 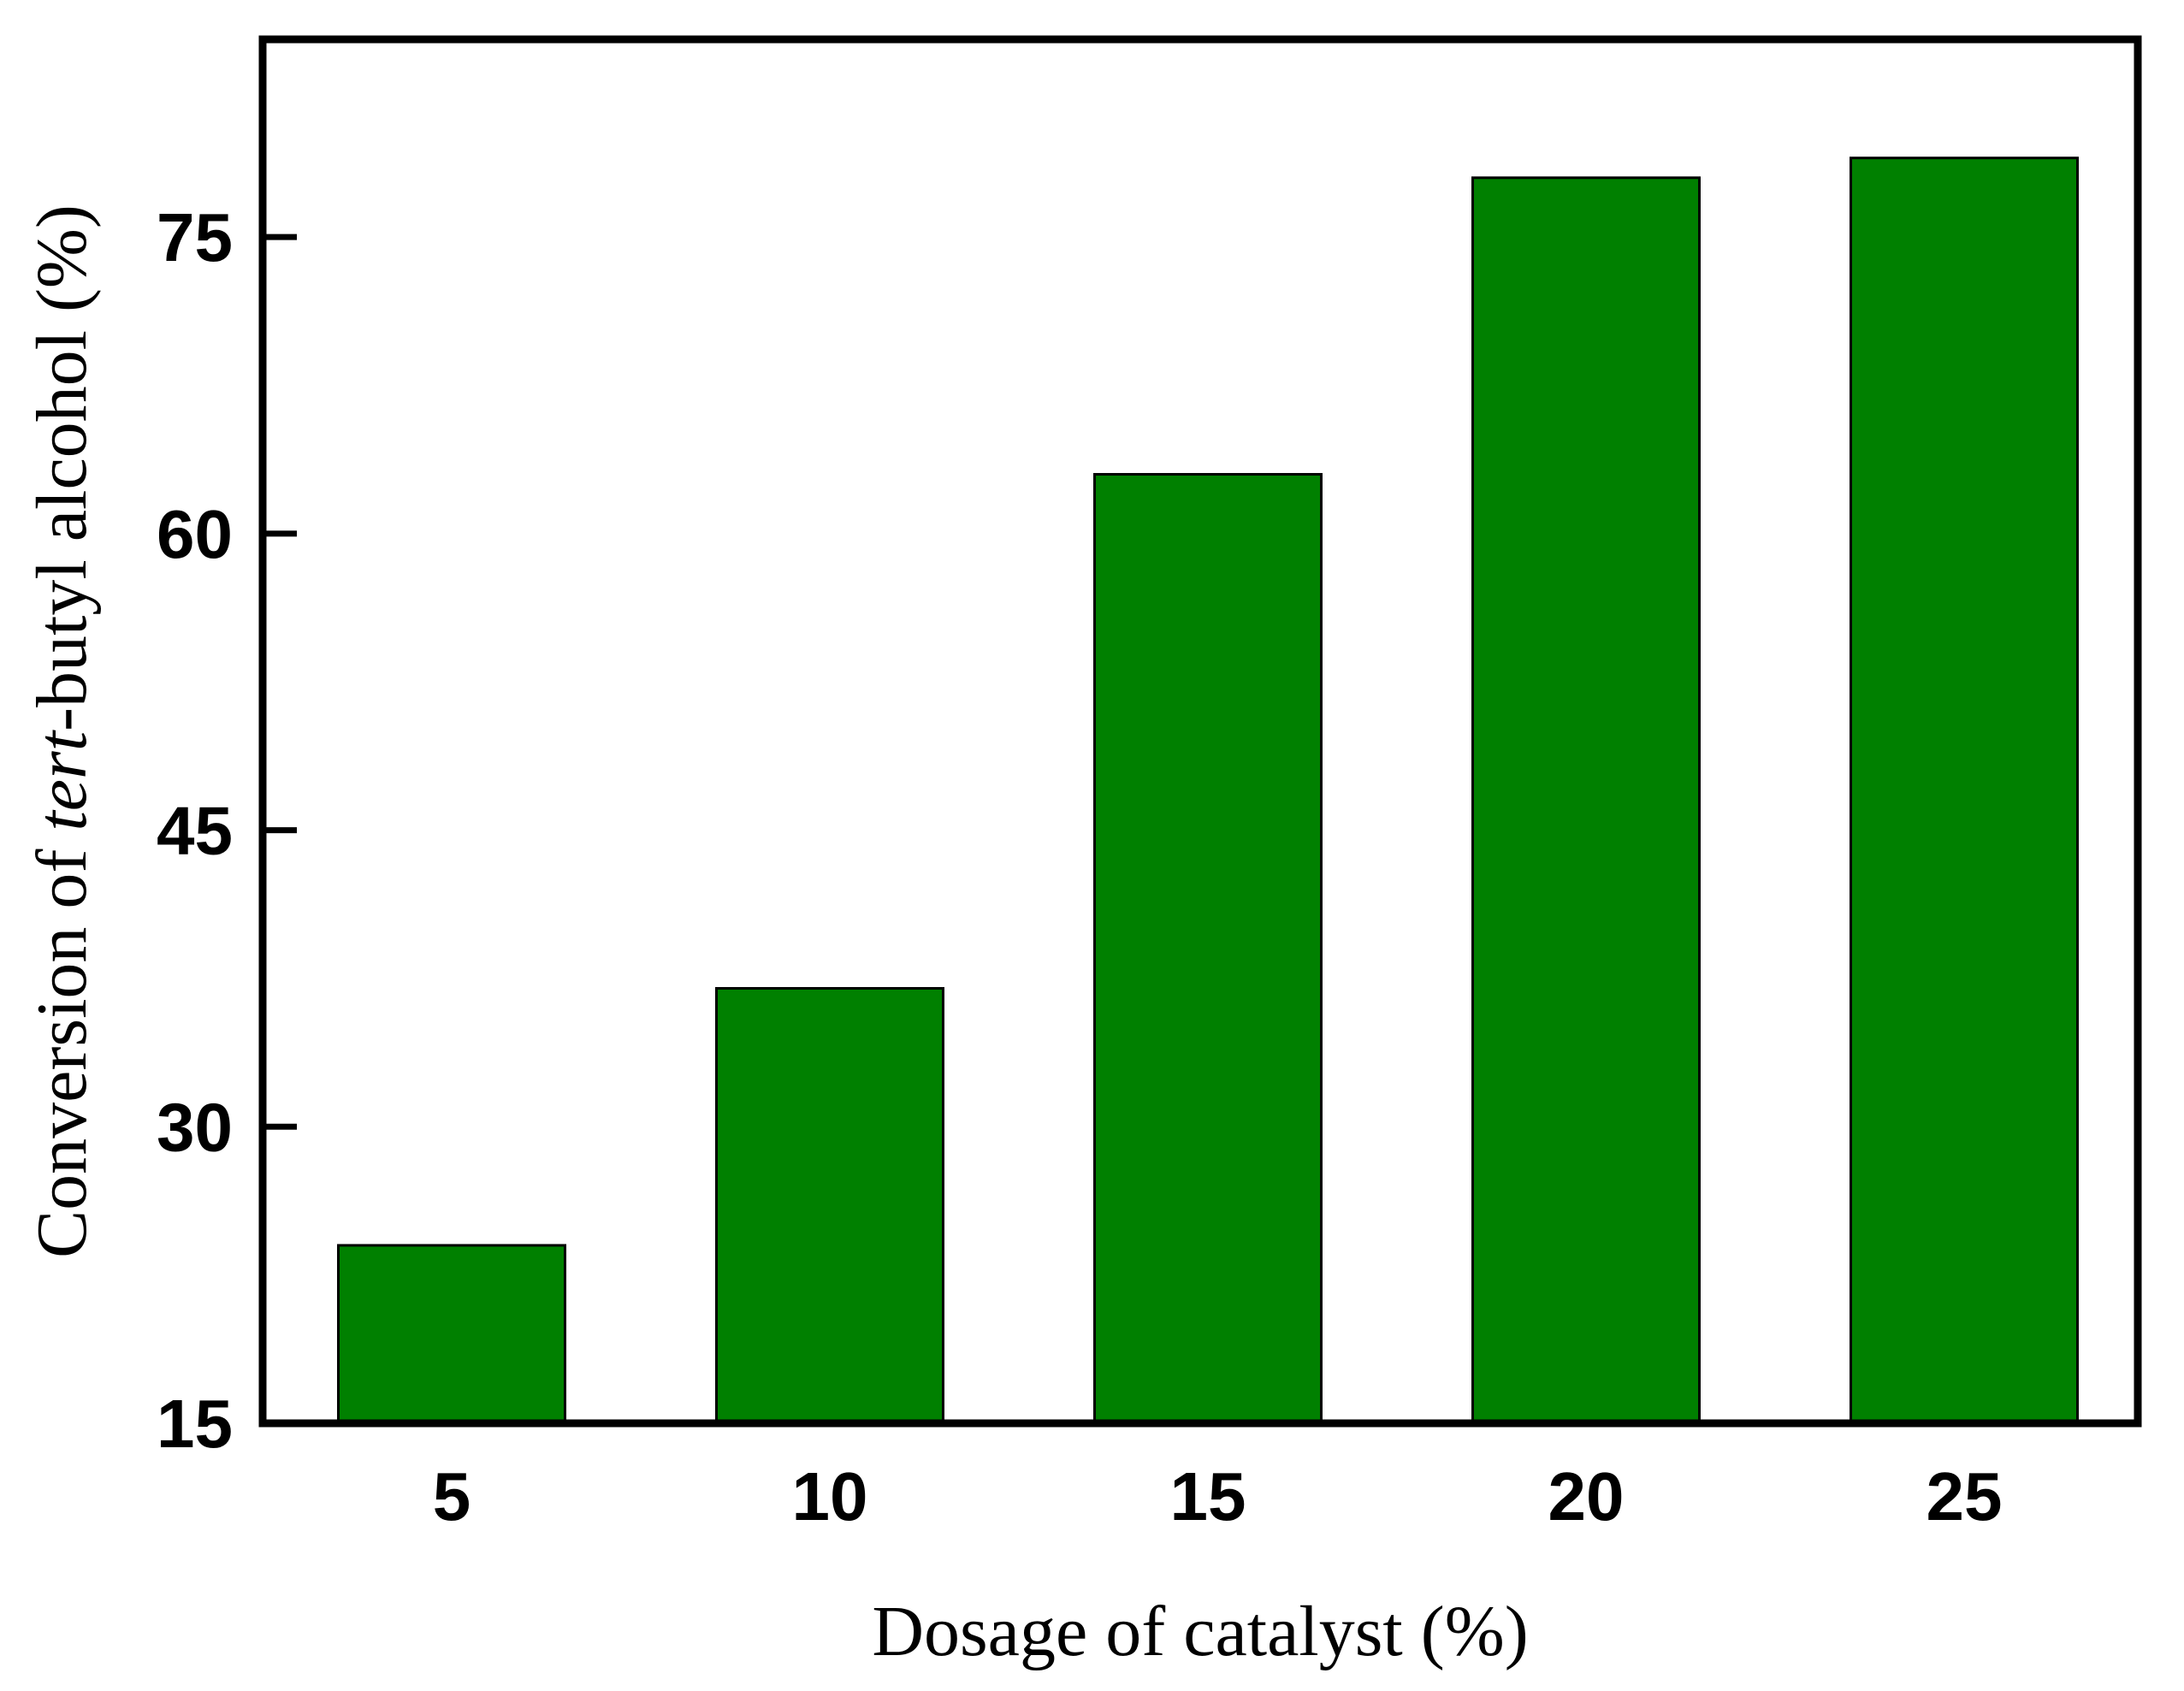 I want to click on y-tick-label-75: 75, so click(x=195, y=237).